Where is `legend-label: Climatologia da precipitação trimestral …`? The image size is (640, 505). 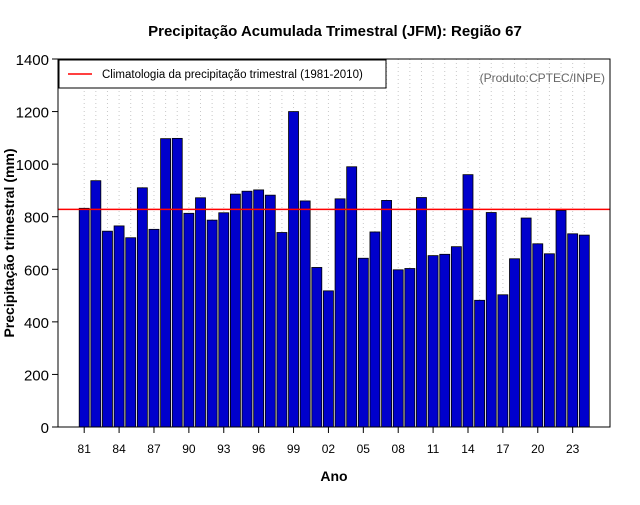
legend-label: Climatologia da precipitação trimestral … is located at coordinates (232, 75).